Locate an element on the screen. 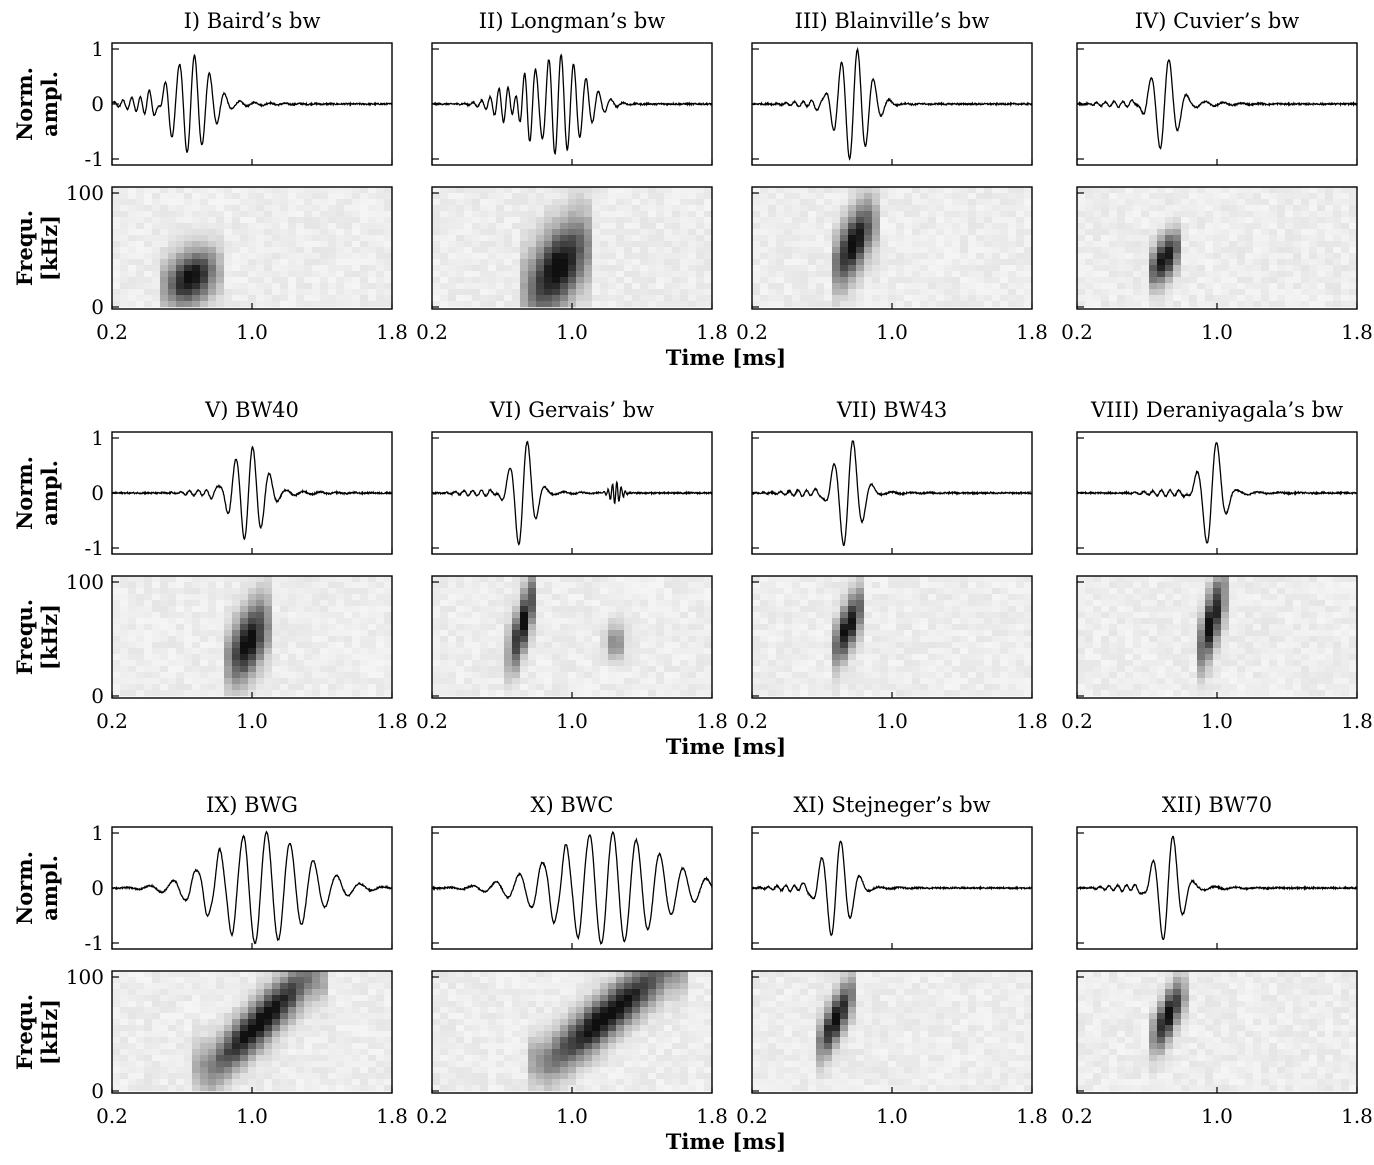  panel-title: VIII) Deraniyagala’s bw is located at coordinates (1216, 410).